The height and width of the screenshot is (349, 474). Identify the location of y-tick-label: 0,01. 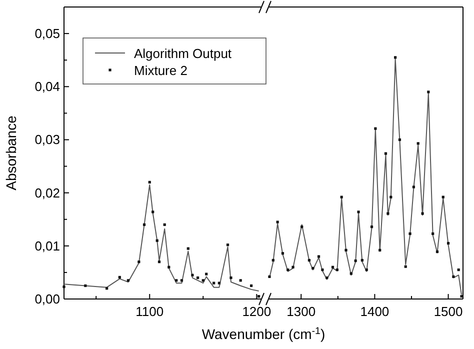
(47, 246).